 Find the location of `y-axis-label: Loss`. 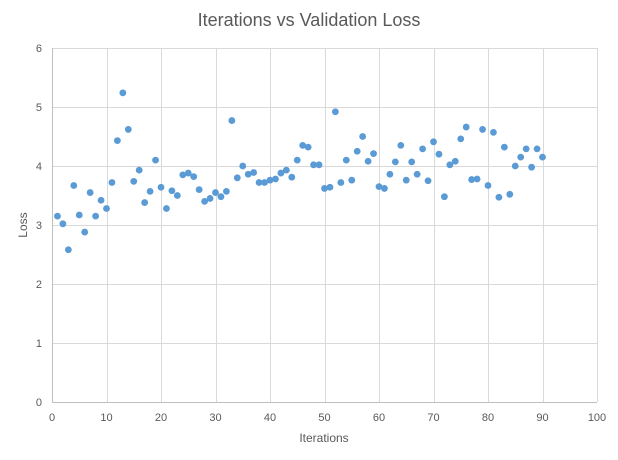

y-axis-label: Loss is located at coordinates (23, 224).